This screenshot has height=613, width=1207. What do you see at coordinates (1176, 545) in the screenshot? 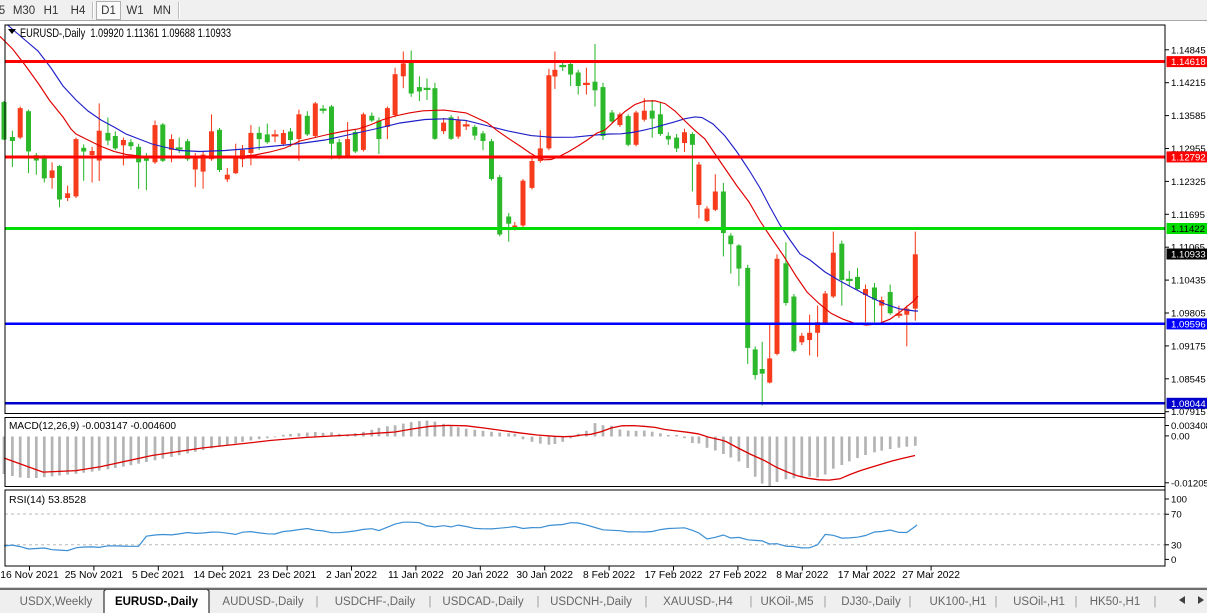
I see `svg-text: 30` at bounding box center [1176, 545].